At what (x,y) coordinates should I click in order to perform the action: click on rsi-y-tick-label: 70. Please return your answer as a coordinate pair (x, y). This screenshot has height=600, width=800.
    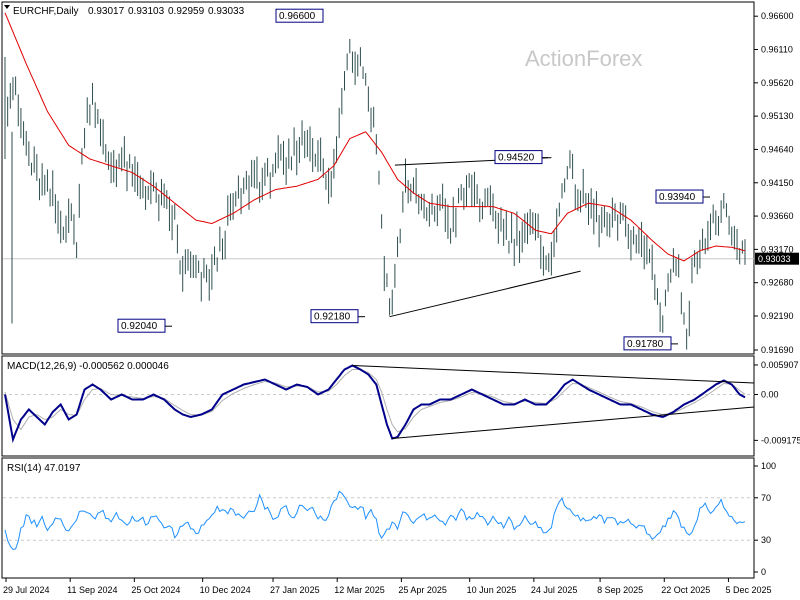
    Looking at the image, I should click on (766, 498).